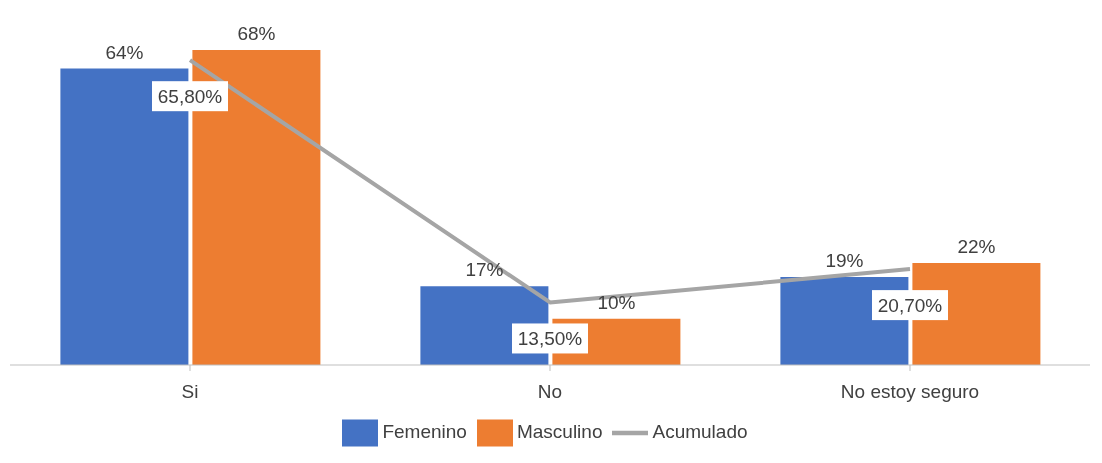 This screenshot has height=463, width=1102. What do you see at coordinates (424, 432) in the screenshot?
I see `legend-label: Femenino` at bounding box center [424, 432].